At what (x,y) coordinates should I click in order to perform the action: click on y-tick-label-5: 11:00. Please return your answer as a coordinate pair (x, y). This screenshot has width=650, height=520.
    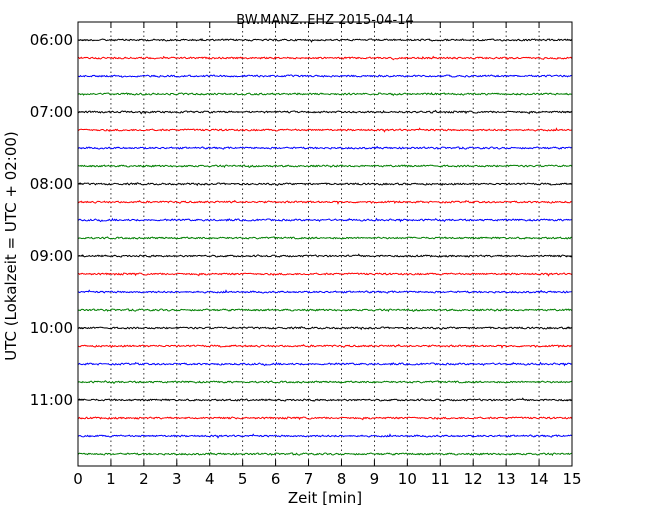
    Looking at the image, I should click on (51, 400).